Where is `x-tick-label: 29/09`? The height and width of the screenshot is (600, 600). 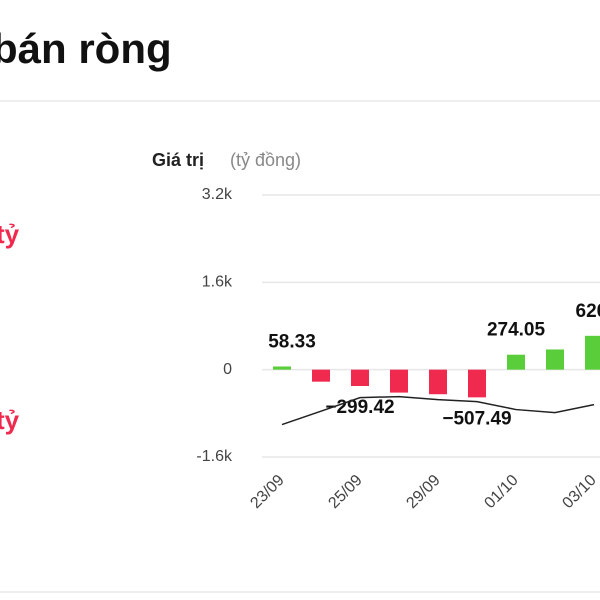 x-tick-label: 29/09 is located at coordinates (423, 492).